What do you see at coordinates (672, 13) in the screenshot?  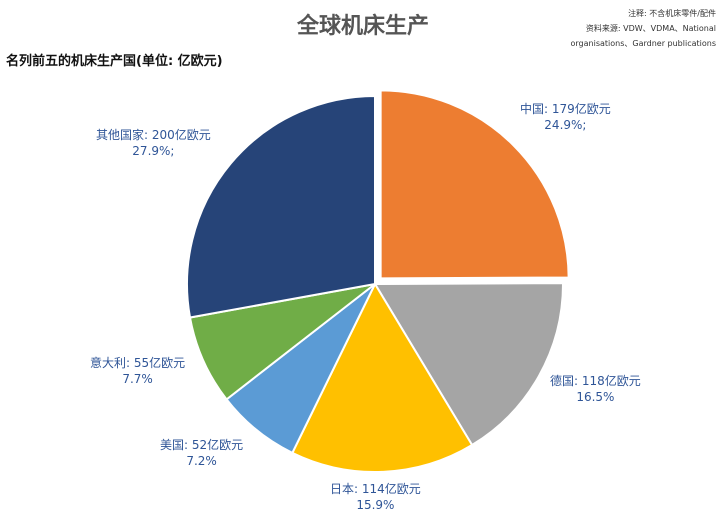 I see `note-exclusion: 注释: 不含机床零件/配件` at bounding box center [672, 13].